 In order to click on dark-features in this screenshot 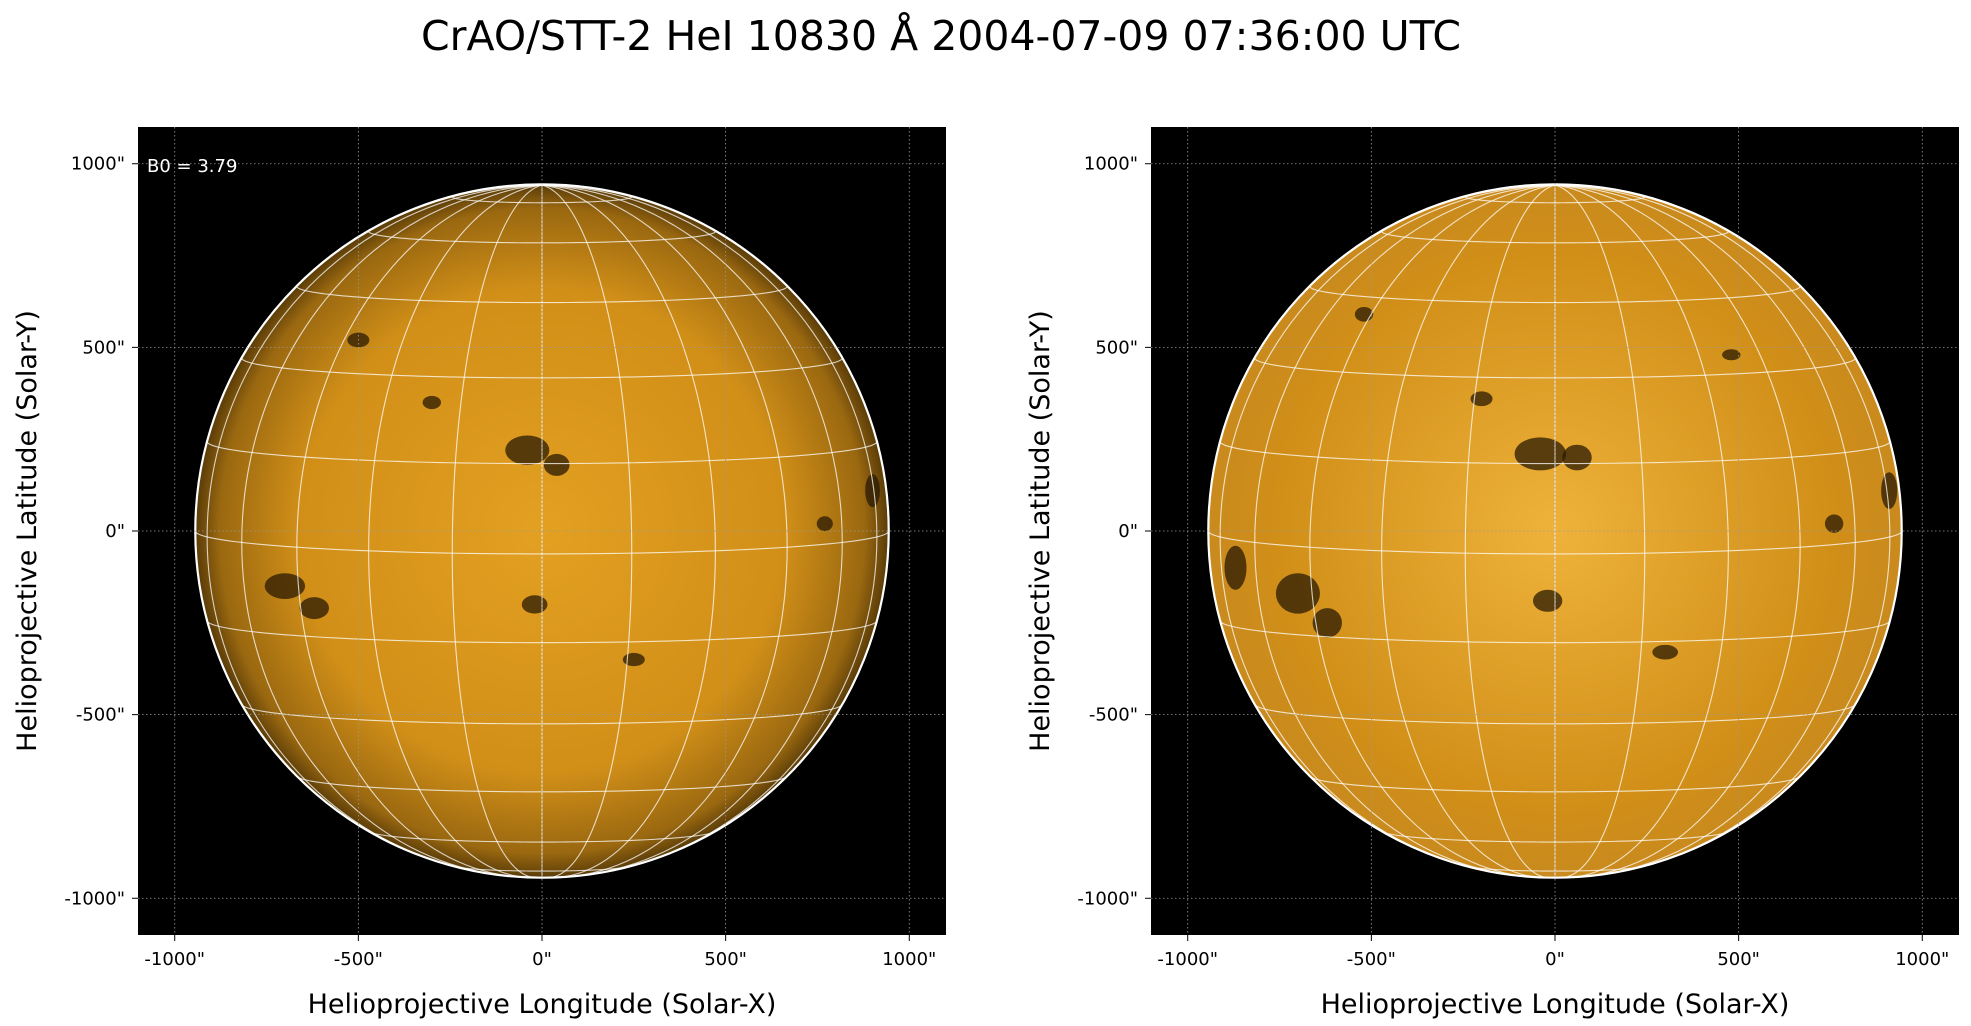, I will do `click(572, 499)`.